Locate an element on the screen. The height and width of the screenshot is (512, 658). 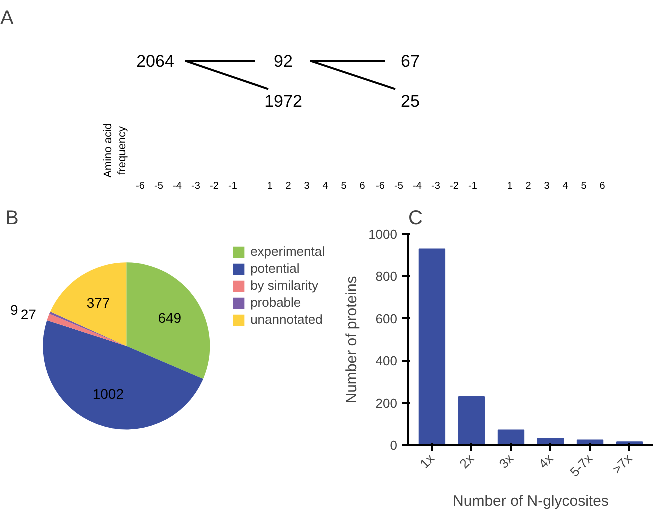
data-label: 1002 is located at coordinates (108, 394).